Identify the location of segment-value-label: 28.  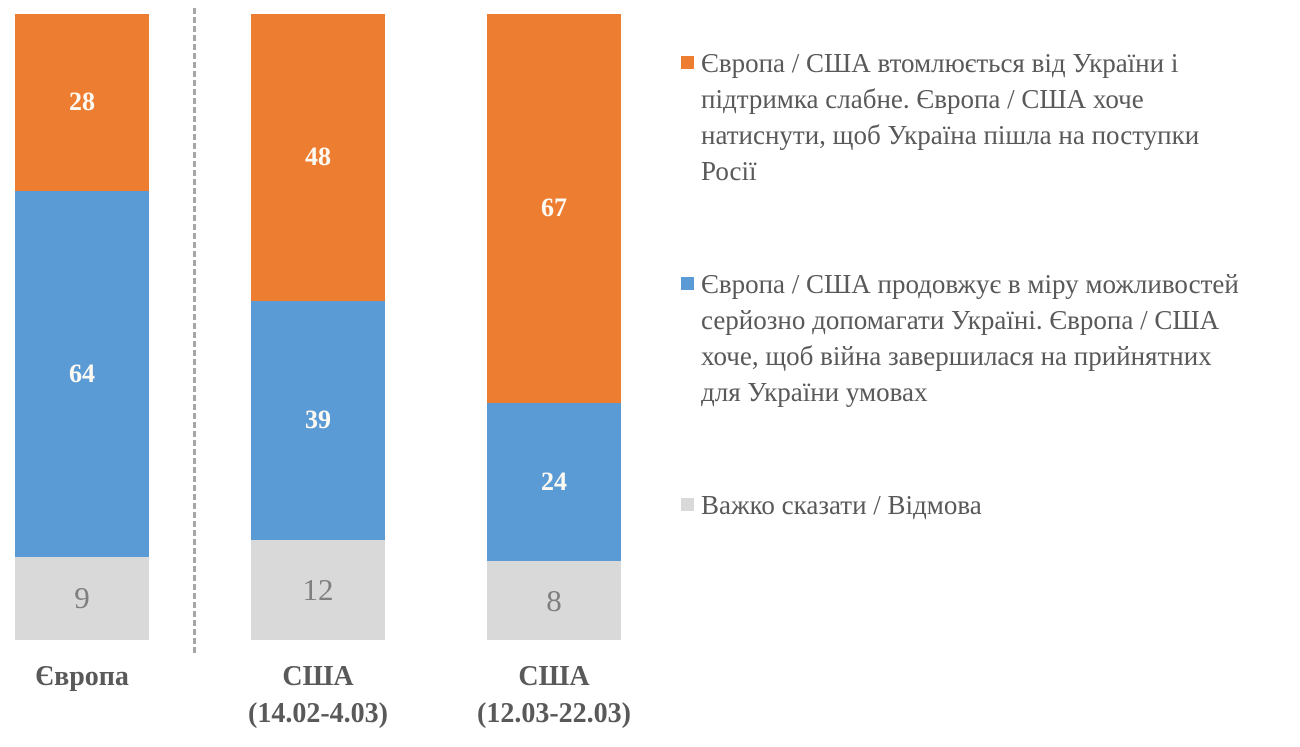
(82, 102).